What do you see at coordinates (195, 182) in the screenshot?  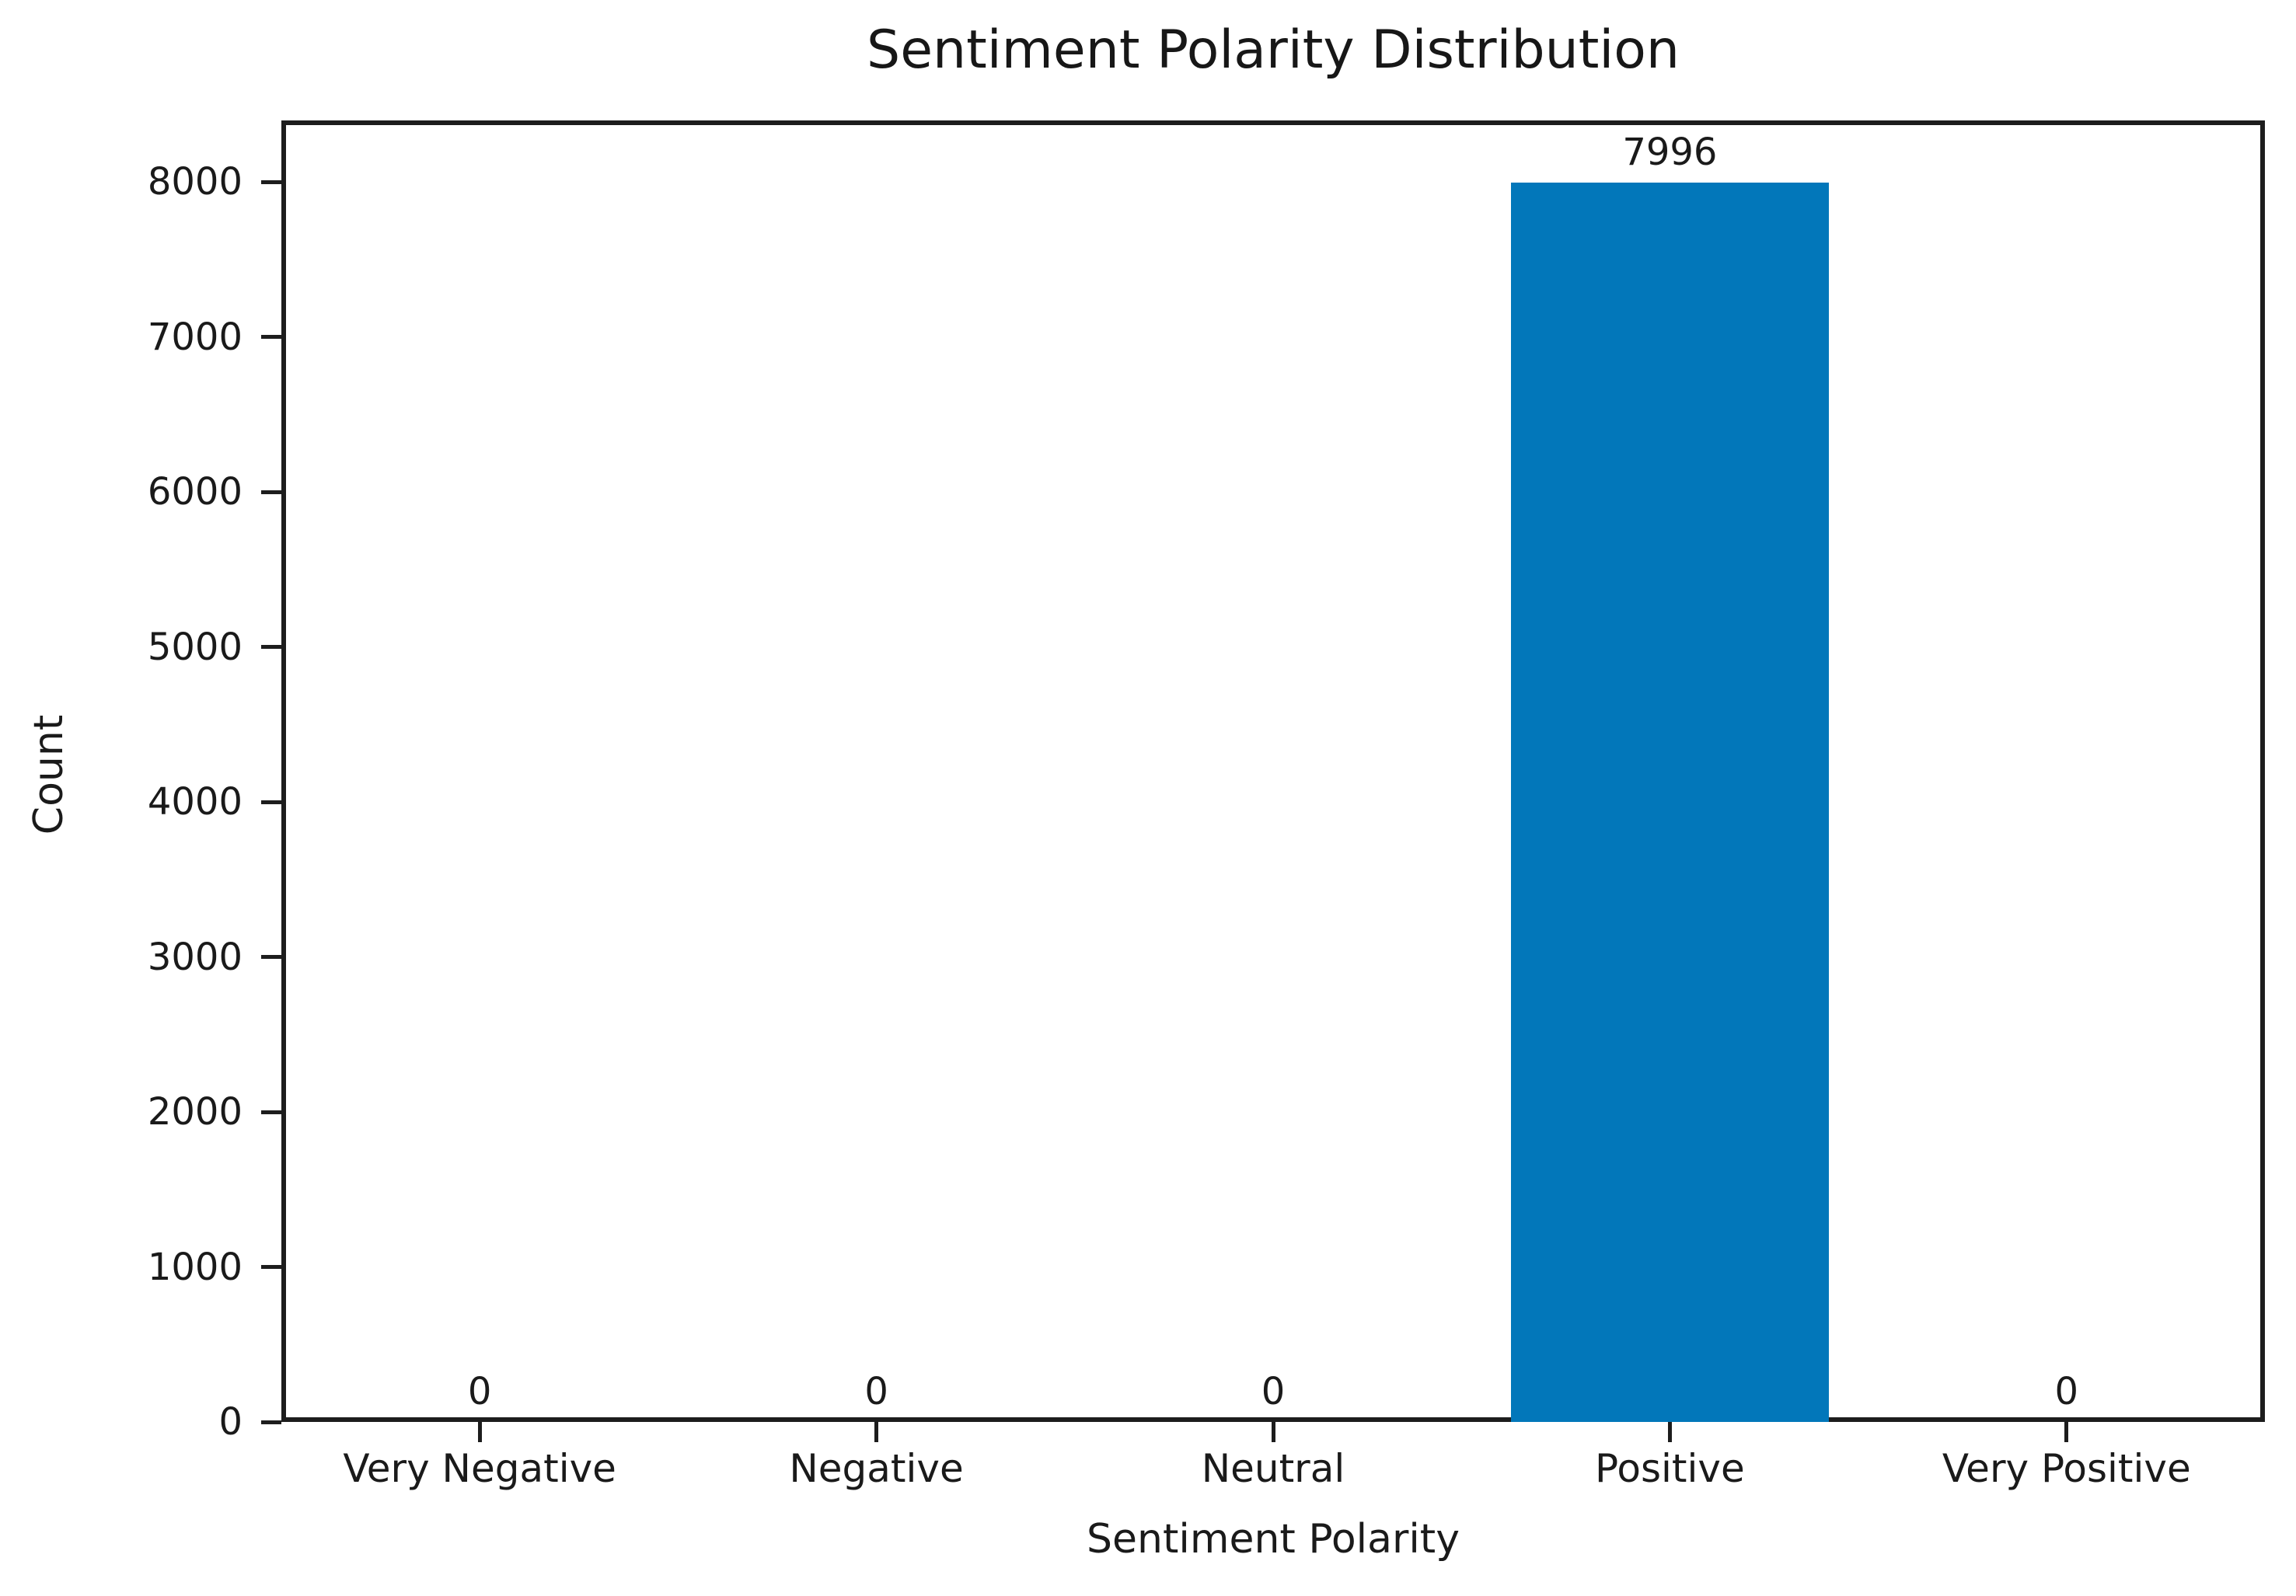 I see `y-tick-label: 8000` at bounding box center [195, 182].